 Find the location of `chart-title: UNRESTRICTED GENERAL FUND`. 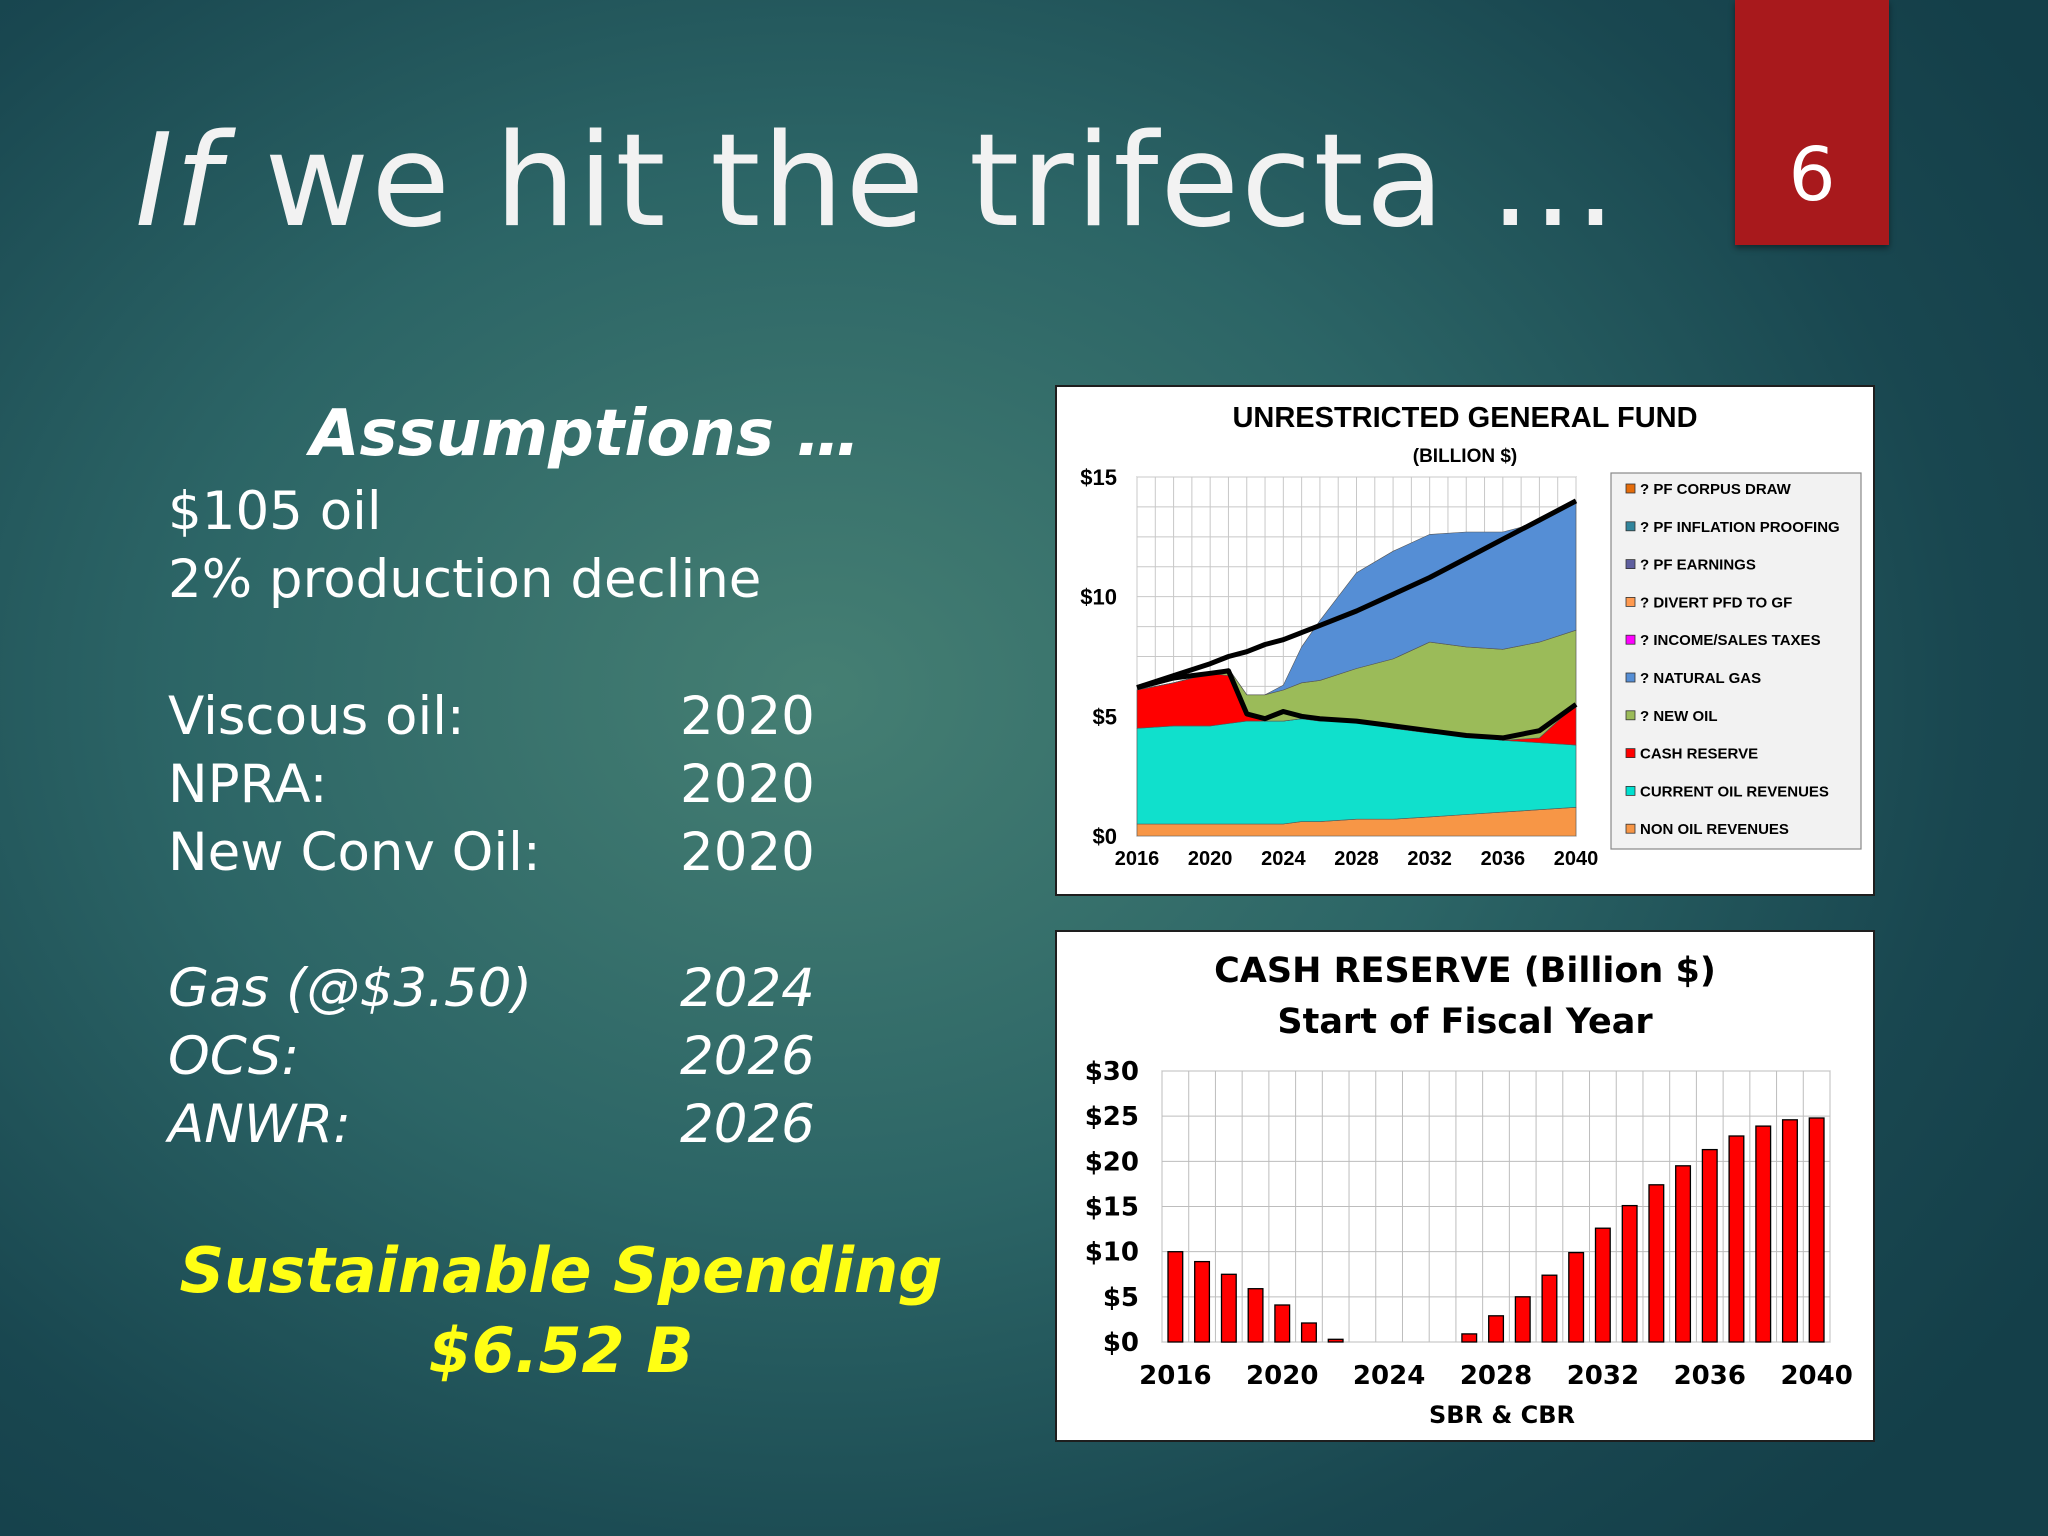

chart-title: UNRESTRICTED GENERAL FUND is located at coordinates (1464, 418).